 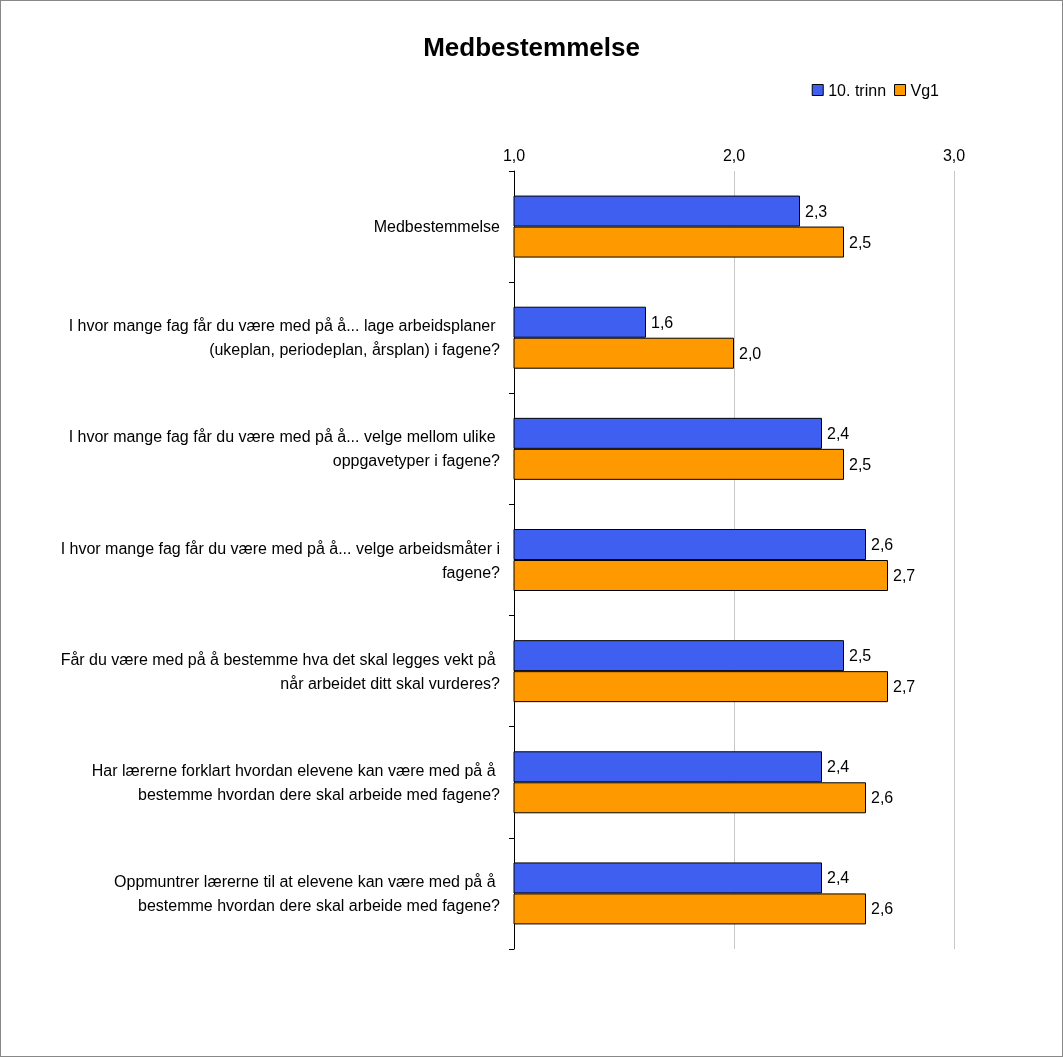 I want to click on y-tick-label: Får du være med på å bestemme hva det skal legges vekt på når arbeidet ditt skal vurderes?, so click(x=280, y=671).